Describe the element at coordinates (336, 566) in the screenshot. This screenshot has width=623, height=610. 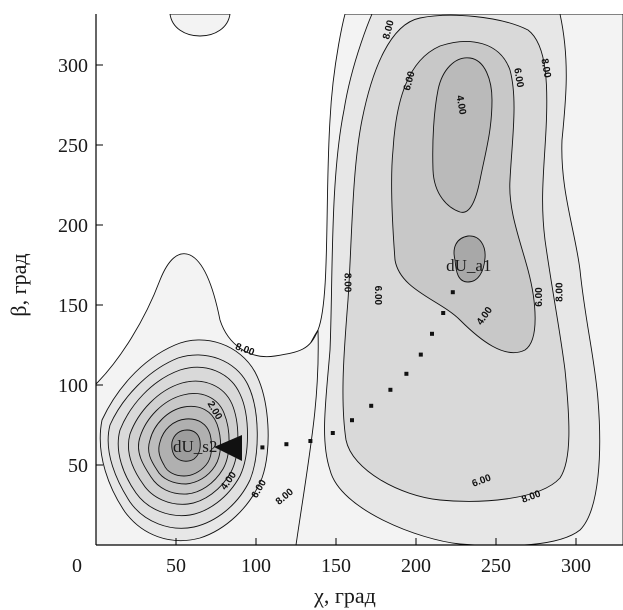
I see `x-tick-label: 150` at that location.